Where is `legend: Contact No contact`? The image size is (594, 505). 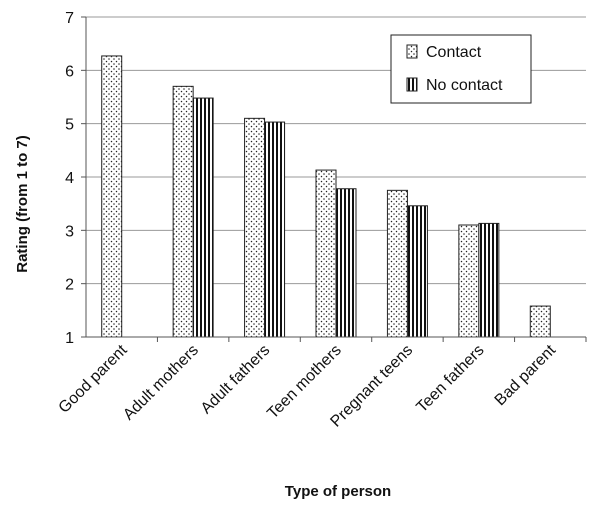
legend: Contact No contact is located at coordinates (461, 69).